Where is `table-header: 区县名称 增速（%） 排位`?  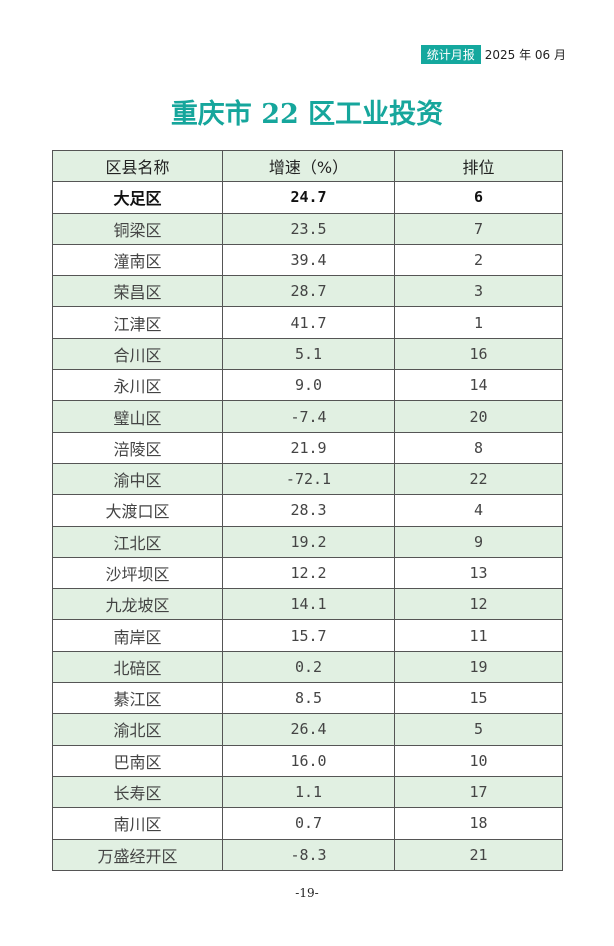 table-header: 区县名称 增速（%） 排位 is located at coordinates (307, 166).